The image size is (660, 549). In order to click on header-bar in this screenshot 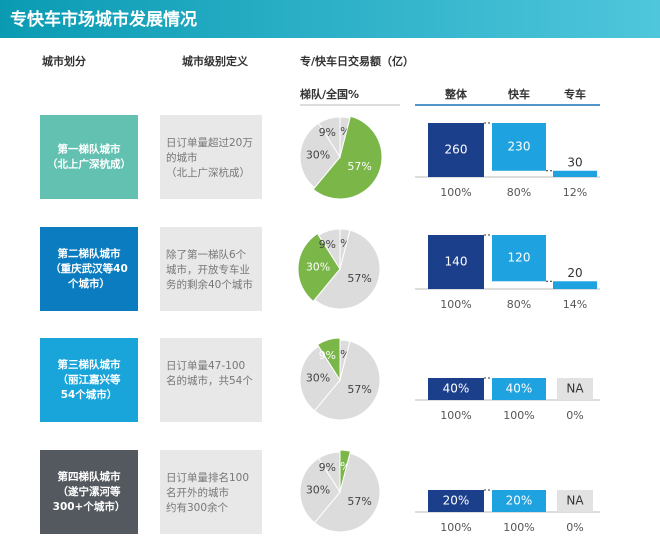, I will do `click(330, 19)`.